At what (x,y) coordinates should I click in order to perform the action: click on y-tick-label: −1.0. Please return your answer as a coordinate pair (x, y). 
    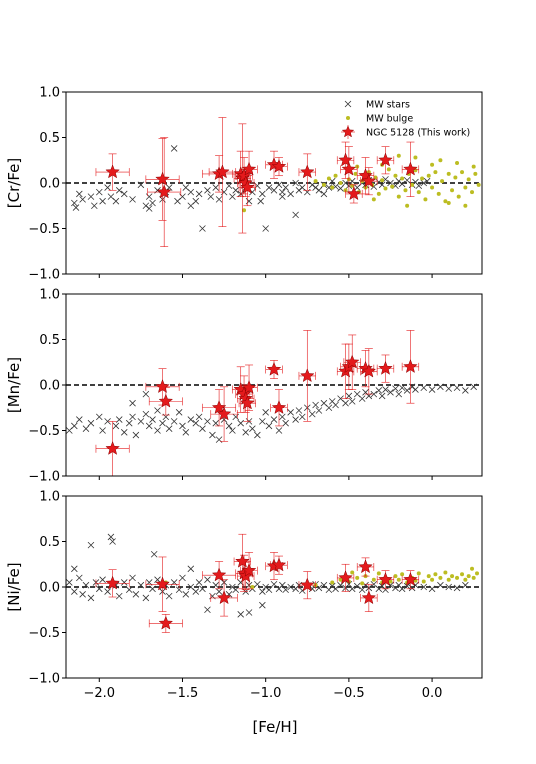
    Looking at the image, I should click on (44, 679).